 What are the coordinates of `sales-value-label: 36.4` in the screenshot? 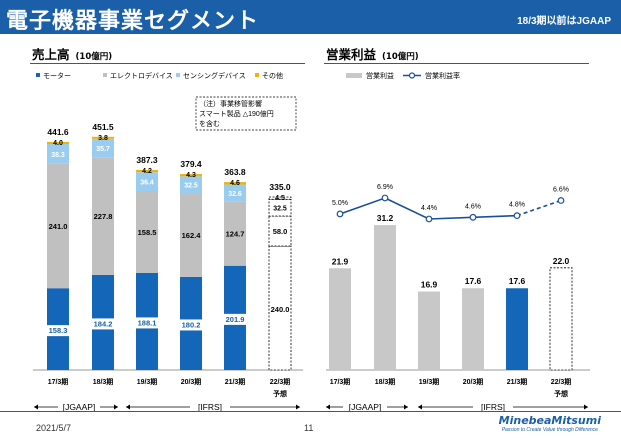 It's located at (147, 183).